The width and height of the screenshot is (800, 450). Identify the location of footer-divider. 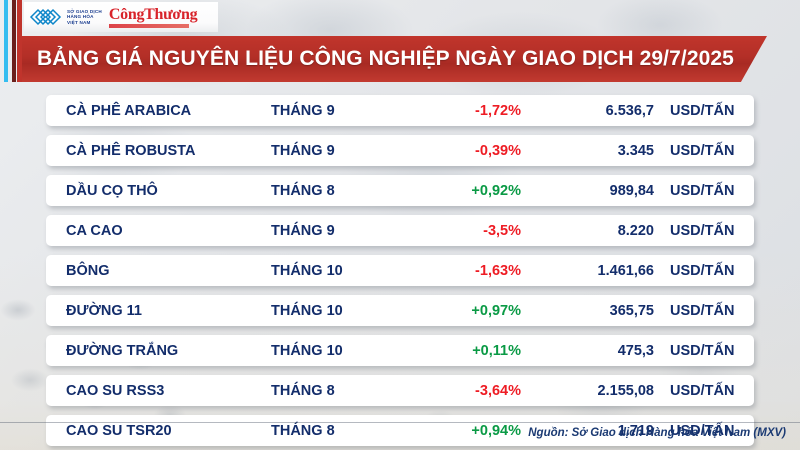
(400, 422).